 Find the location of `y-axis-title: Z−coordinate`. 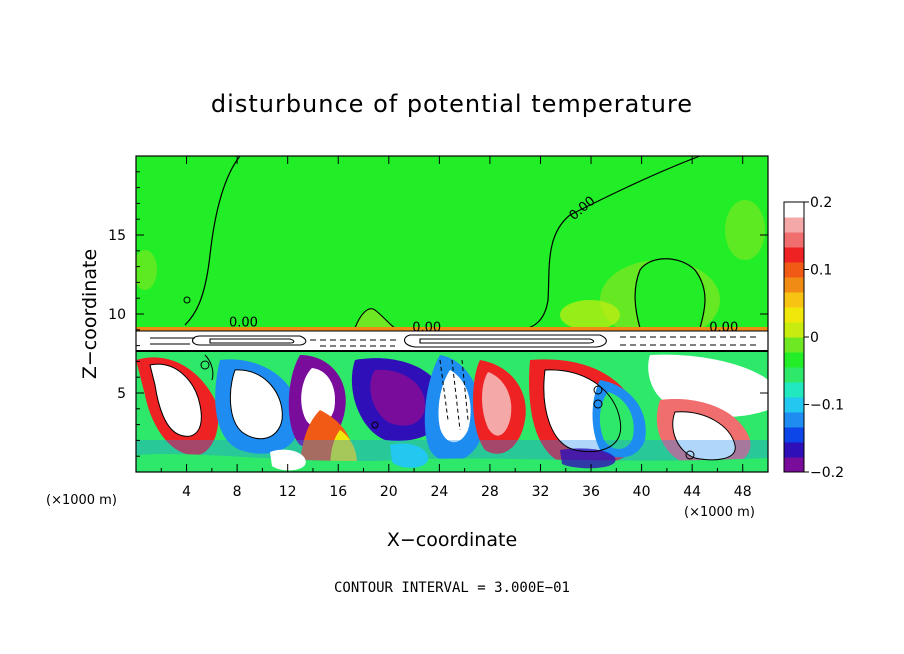

y-axis-title: Z−coordinate is located at coordinates (90, 314).